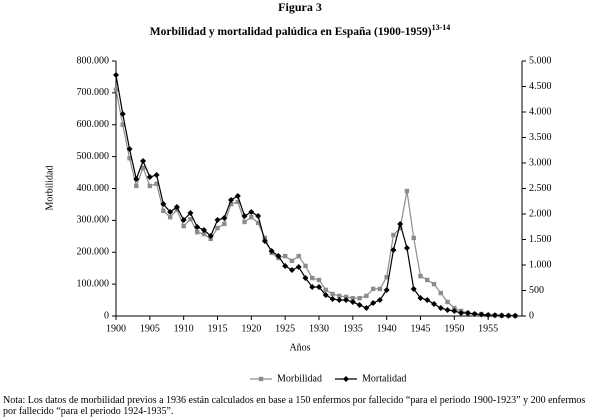 This screenshot has width=600, height=420. What do you see at coordinates (540, 188) in the screenshot?
I see `y2-tick-label: 2.500` at bounding box center [540, 188].